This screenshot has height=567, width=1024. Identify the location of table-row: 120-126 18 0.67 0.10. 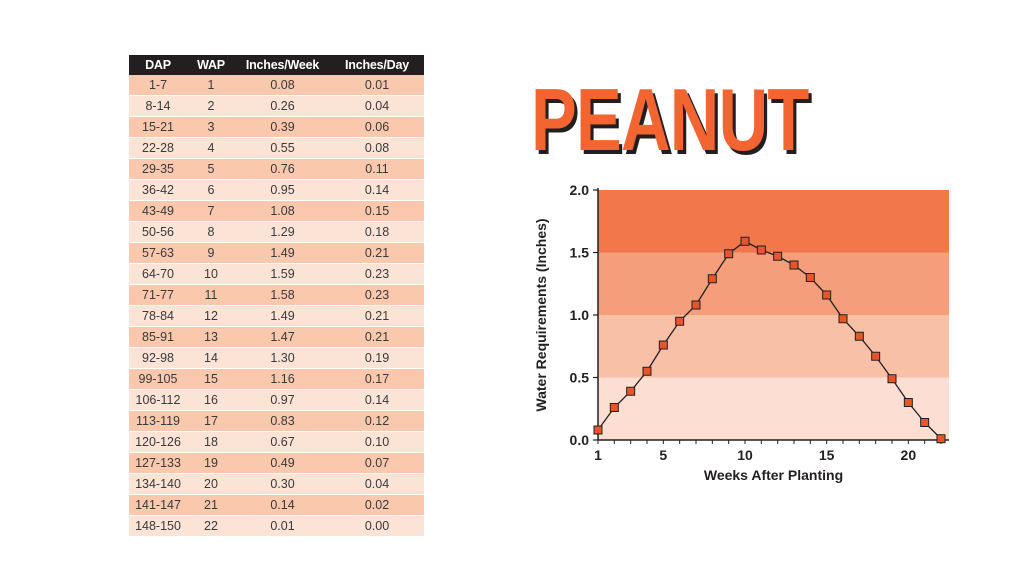
(276, 442).